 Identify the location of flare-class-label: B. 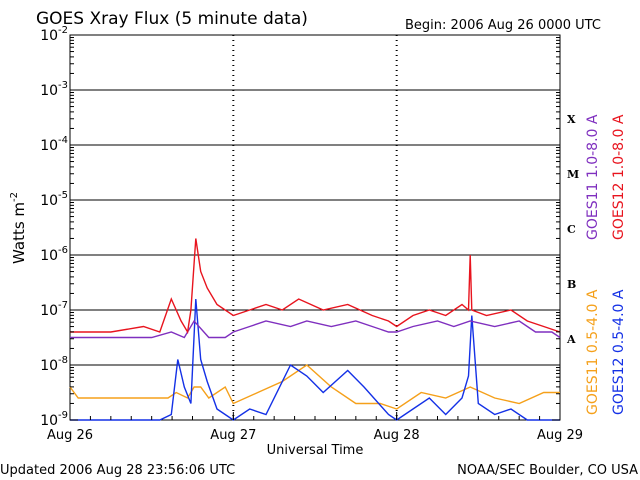
(571, 284).